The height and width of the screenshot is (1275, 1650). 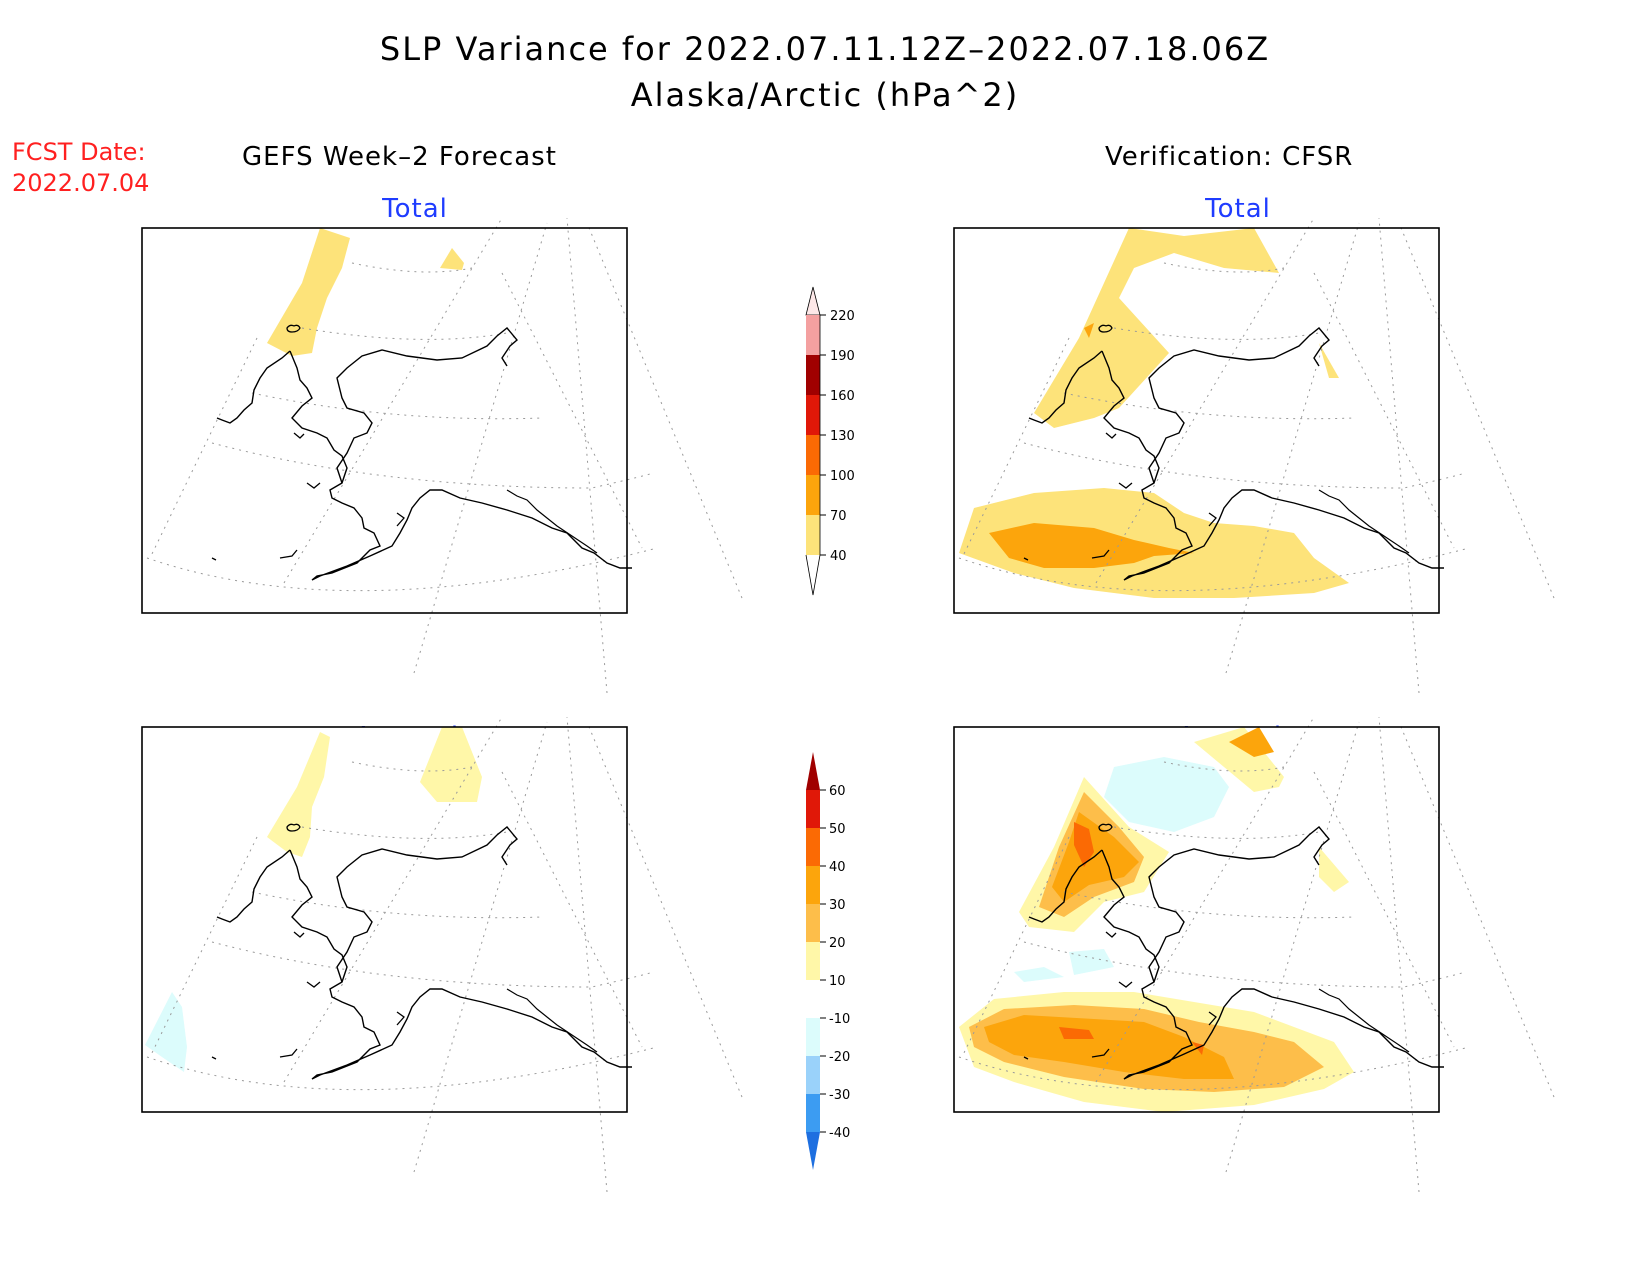 What do you see at coordinates (837, 791) in the screenshot?
I see `colorbar-anomaly-tick-label: 60` at bounding box center [837, 791].